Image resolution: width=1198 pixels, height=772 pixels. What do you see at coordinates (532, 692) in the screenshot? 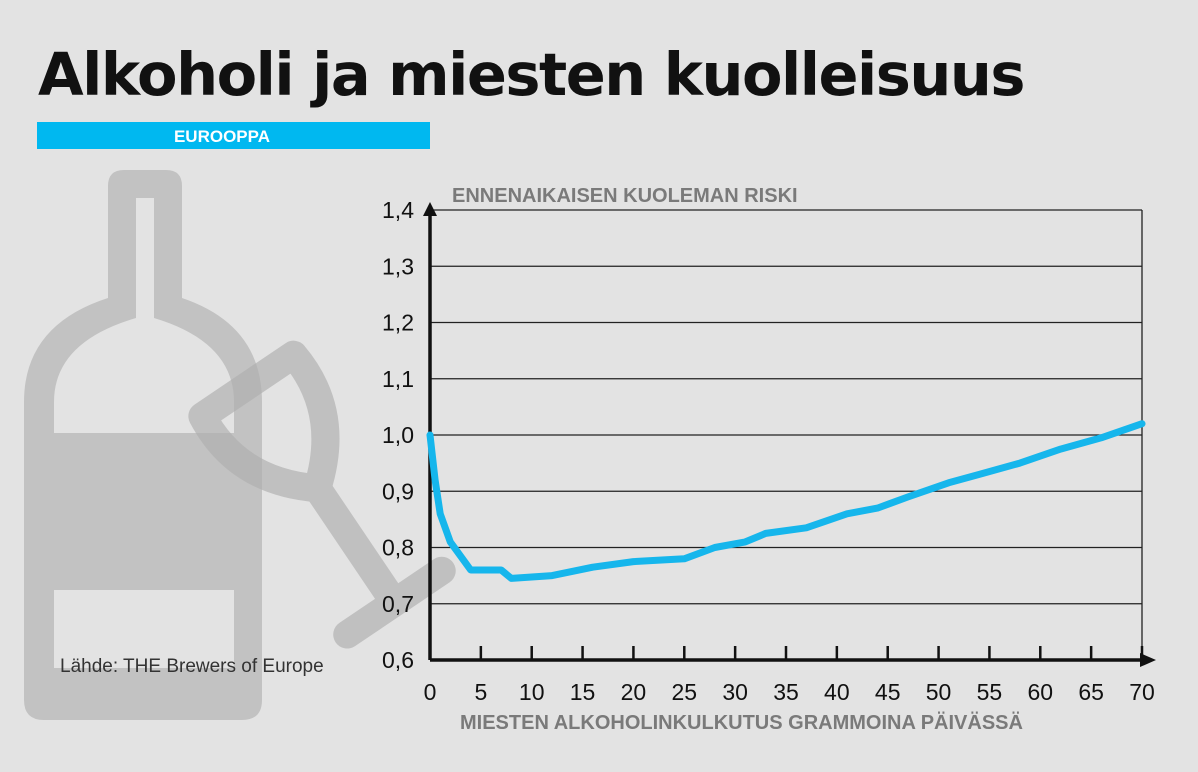
I see `x-tick-label: 10` at bounding box center [532, 692].